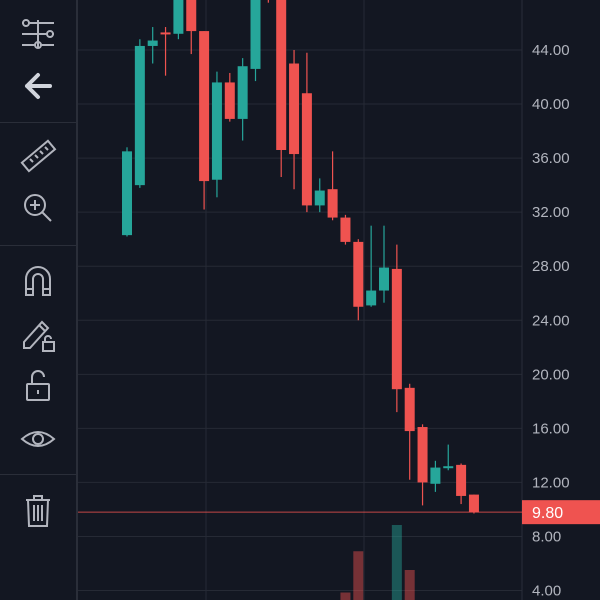 The width and height of the screenshot is (600, 600). Describe the element at coordinates (551, 482) in the screenshot. I see `price-axis-tick-label: 12.00` at that location.